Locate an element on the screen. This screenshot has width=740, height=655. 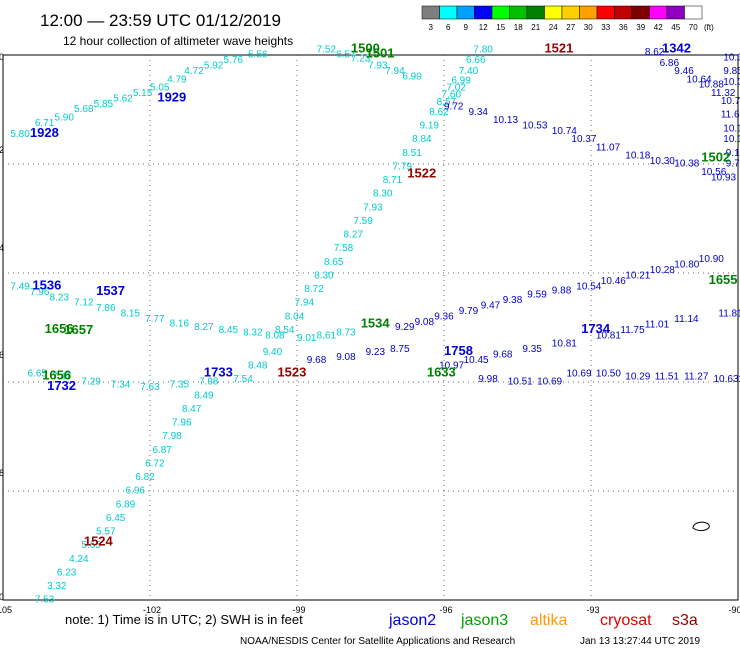
wave-height-value: 10.93 is located at coordinates (723, 177).